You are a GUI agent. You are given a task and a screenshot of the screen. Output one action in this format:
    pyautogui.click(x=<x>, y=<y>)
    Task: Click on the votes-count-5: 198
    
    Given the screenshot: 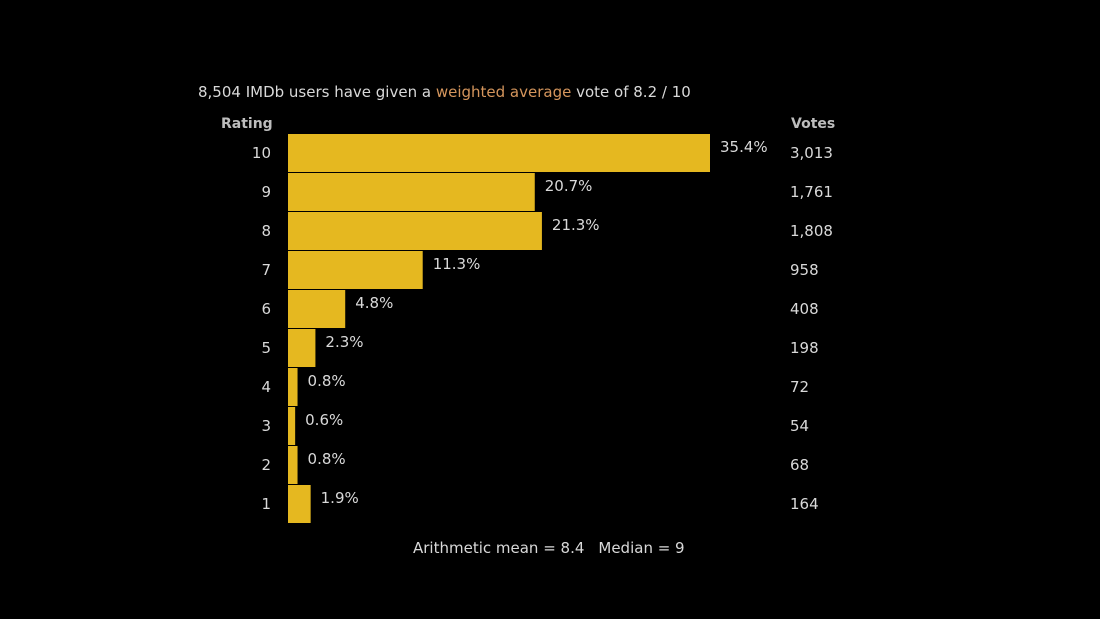 What is the action you would take?
    pyautogui.click(x=804, y=348)
    